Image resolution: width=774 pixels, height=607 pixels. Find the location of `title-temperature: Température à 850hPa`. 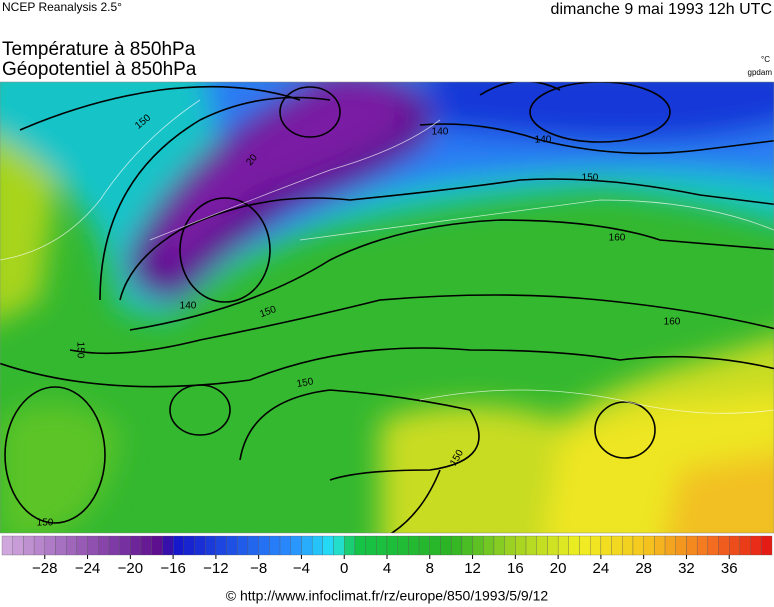

title-temperature: Température à 850hPa is located at coordinates (99, 49).